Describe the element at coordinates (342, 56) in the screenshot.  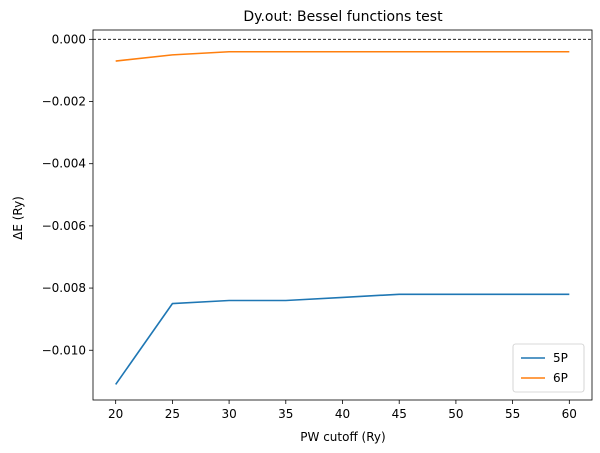
I see `series-line-6P` at that location.